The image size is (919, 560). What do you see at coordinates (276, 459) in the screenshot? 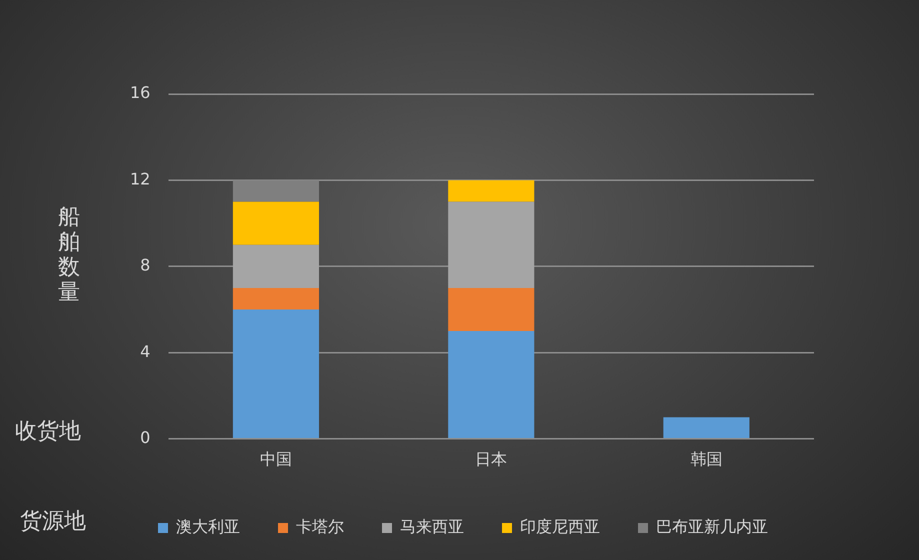
I see `x-tick-label: 中国` at bounding box center [276, 459].